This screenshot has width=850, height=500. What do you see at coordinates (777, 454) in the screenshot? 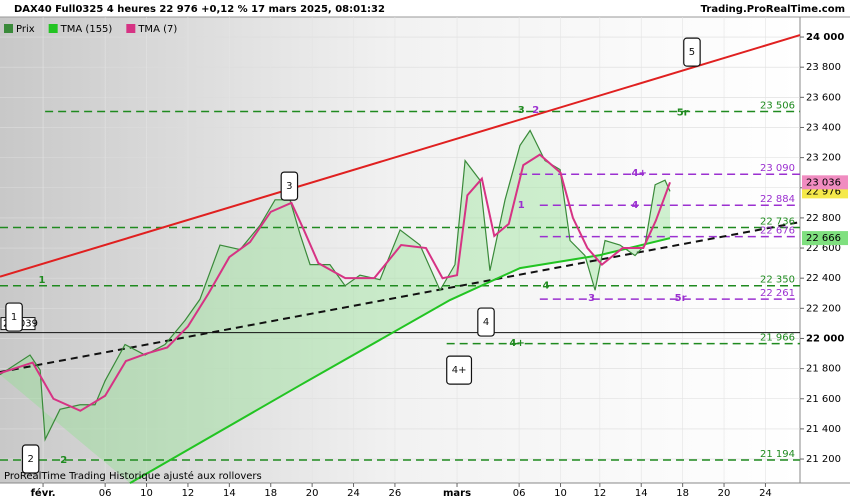
I see `level-label: 21 194` at bounding box center [777, 454].